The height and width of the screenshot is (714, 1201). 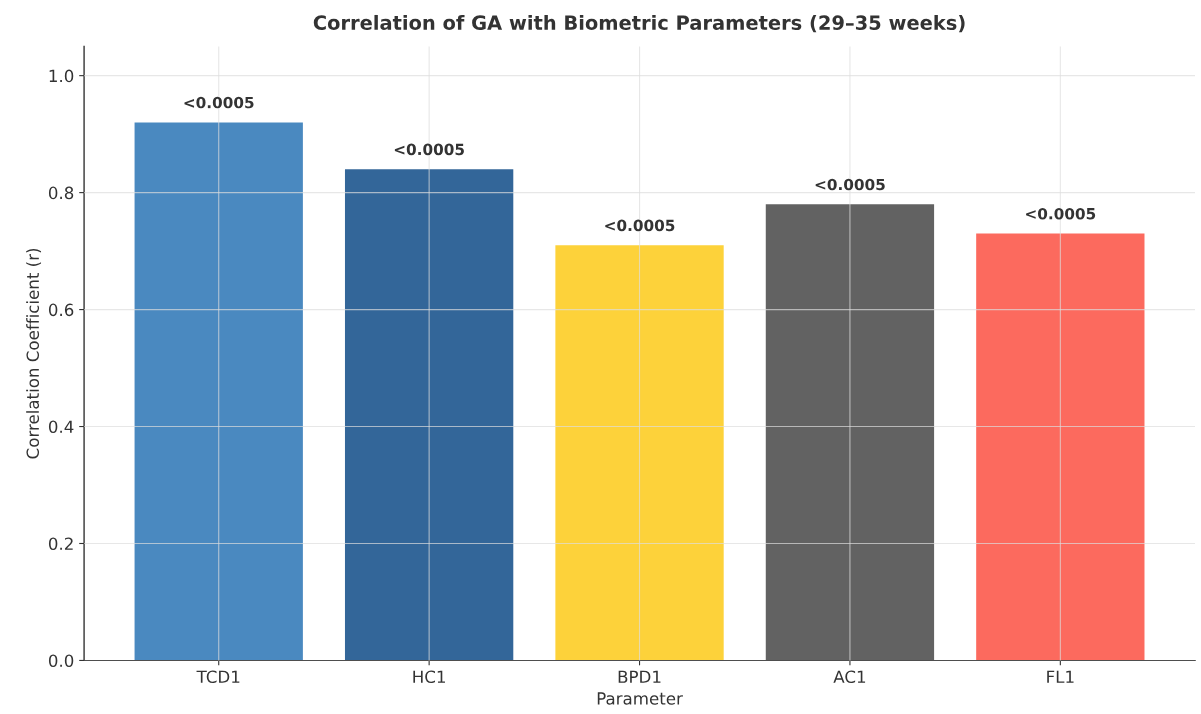 I want to click on x-tick-label: FL1, so click(x=1060, y=676).